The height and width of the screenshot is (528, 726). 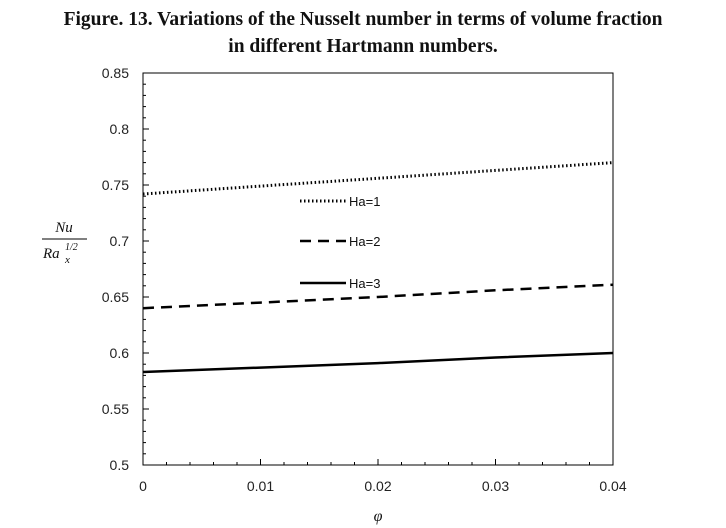 I want to click on x-tick-label: 0.04, so click(x=612, y=486).